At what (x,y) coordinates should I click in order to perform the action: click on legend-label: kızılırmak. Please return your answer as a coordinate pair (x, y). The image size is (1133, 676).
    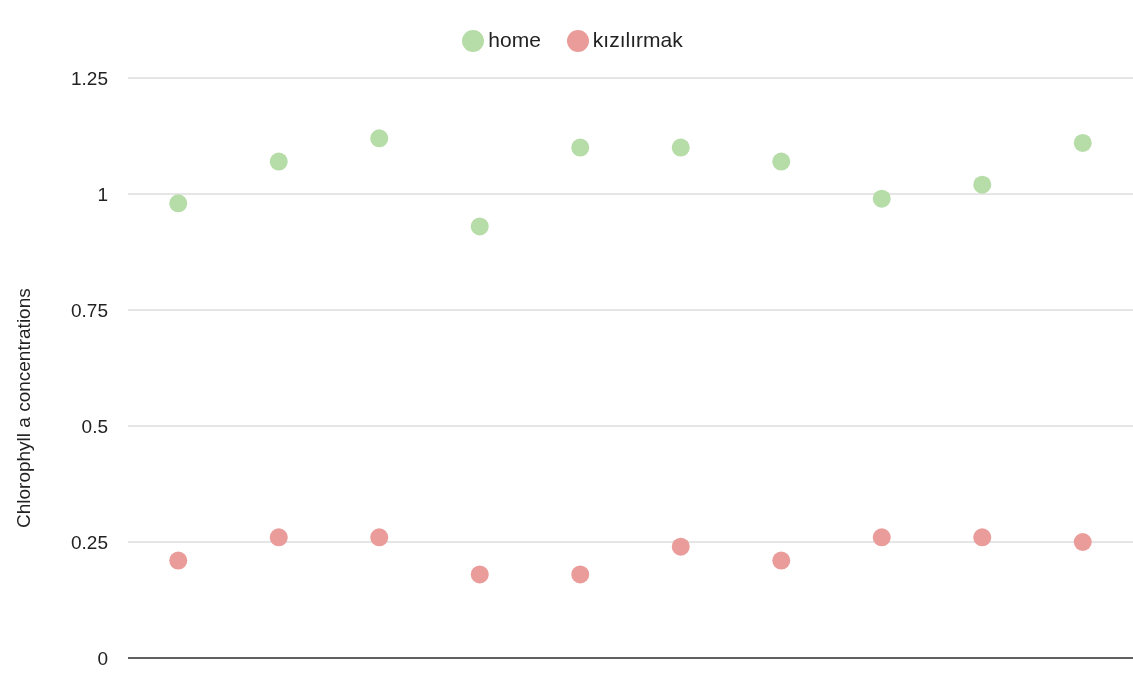
    Looking at the image, I should click on (637, 39).